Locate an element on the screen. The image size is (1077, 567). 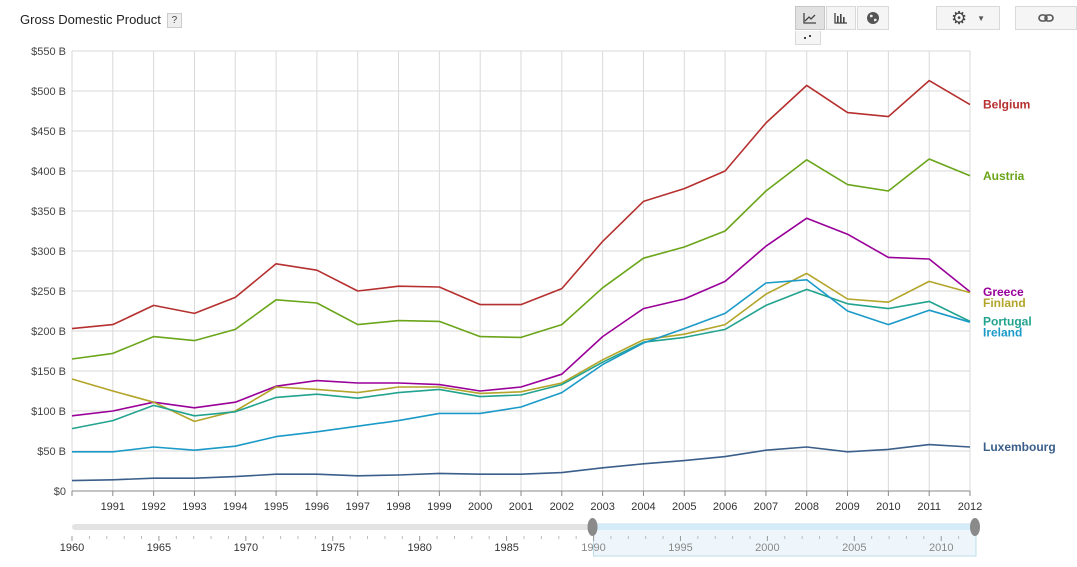
y-tick-label: $200 B is located at coordinates (48, 332).